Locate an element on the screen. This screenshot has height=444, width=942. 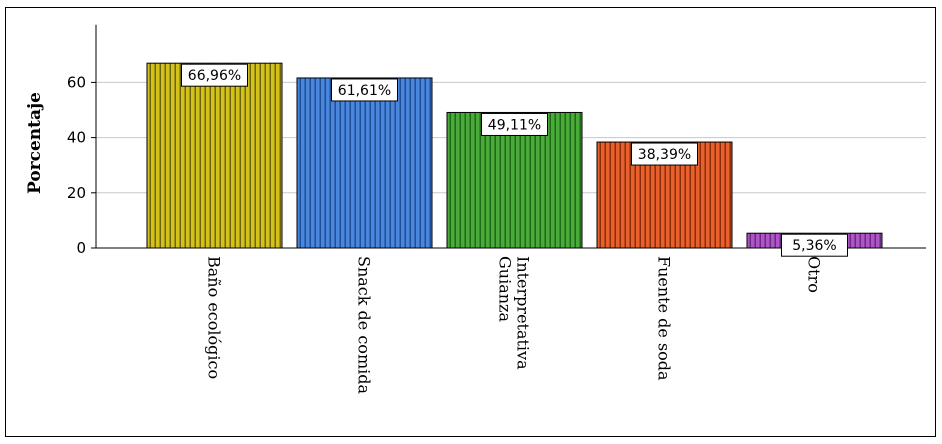
data-label: 49,11% is located at coordinates (514, 125).